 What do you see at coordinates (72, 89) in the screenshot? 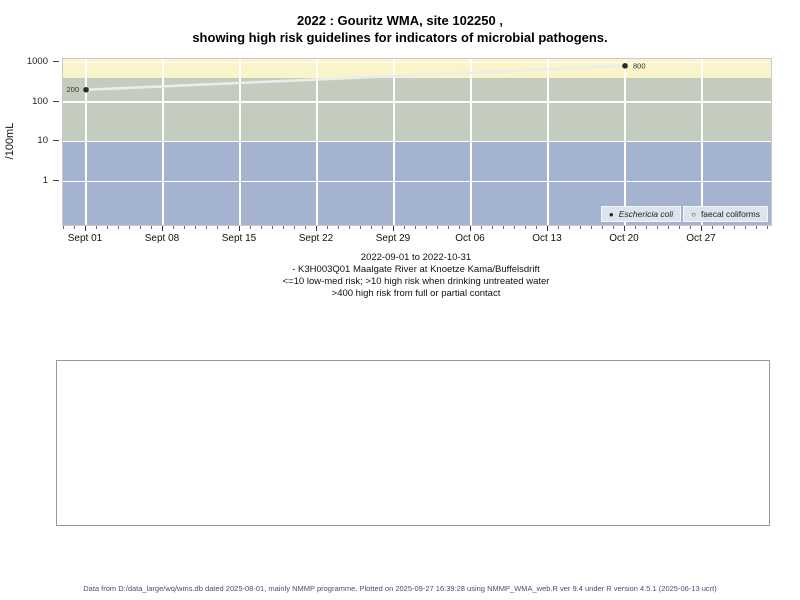
I see `data-point-label: 200` at bounding box center [72, 89].